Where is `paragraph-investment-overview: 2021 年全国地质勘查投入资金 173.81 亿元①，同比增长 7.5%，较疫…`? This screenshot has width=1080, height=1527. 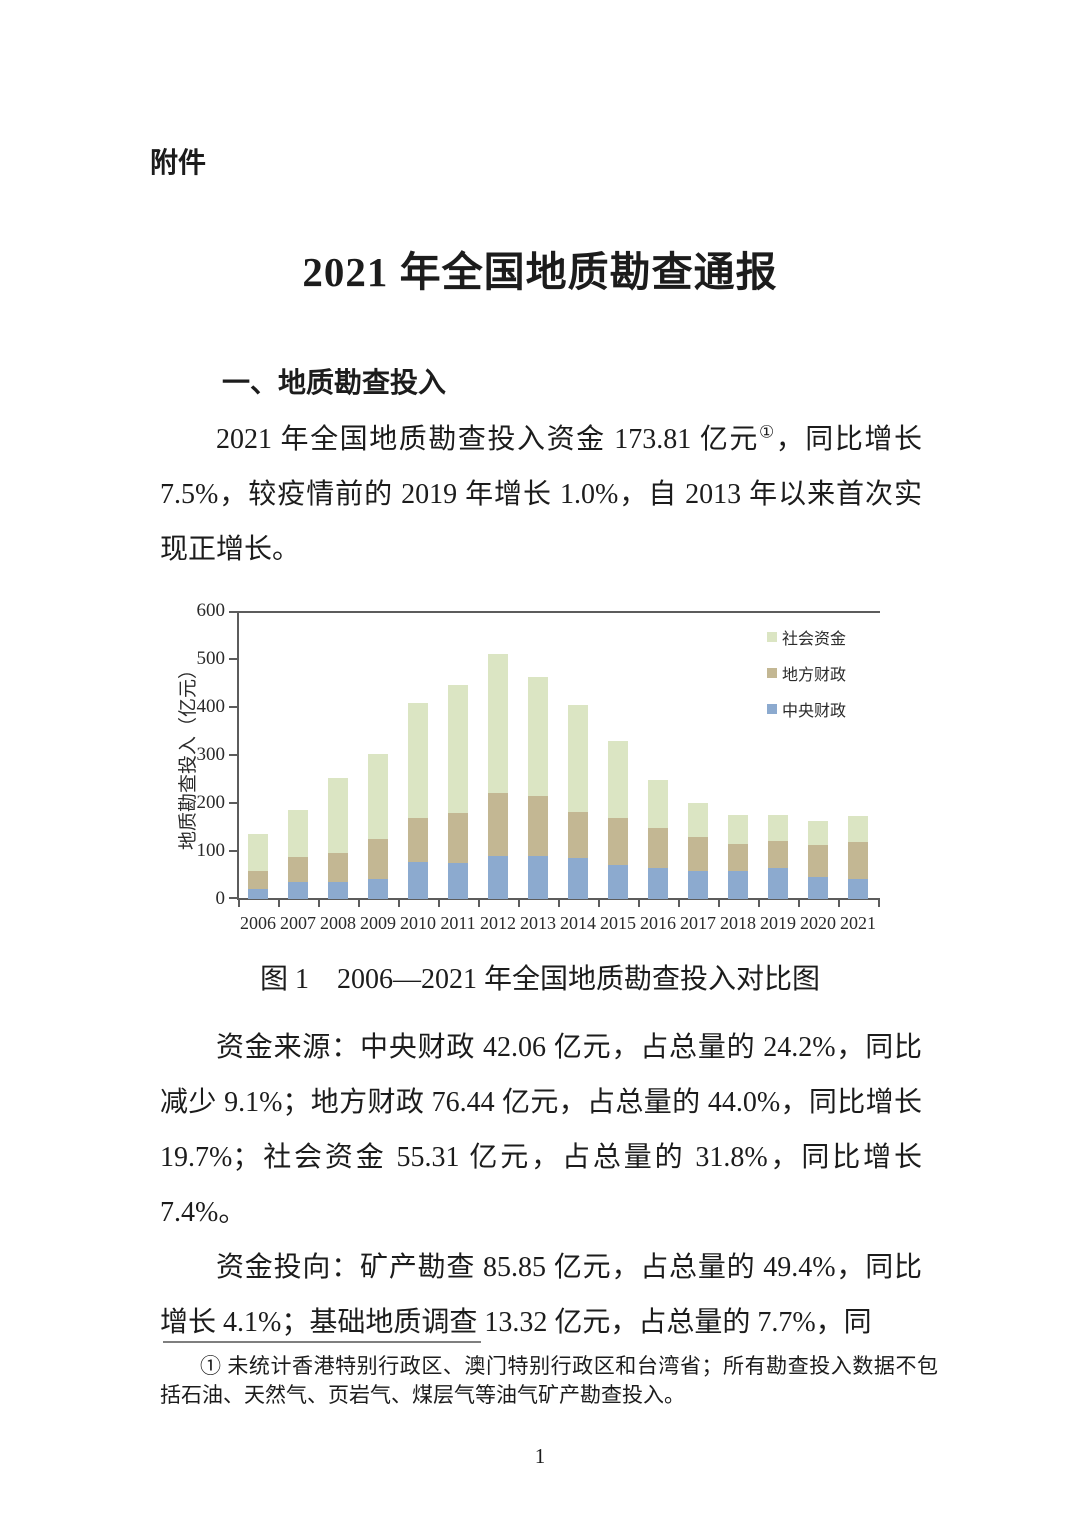 paragraph-investment-overview: 2021 年全国地质勘查投入资金 173.81 亿元①，同比增长 7.5%，较疫… is located at coordinates (541, 494).